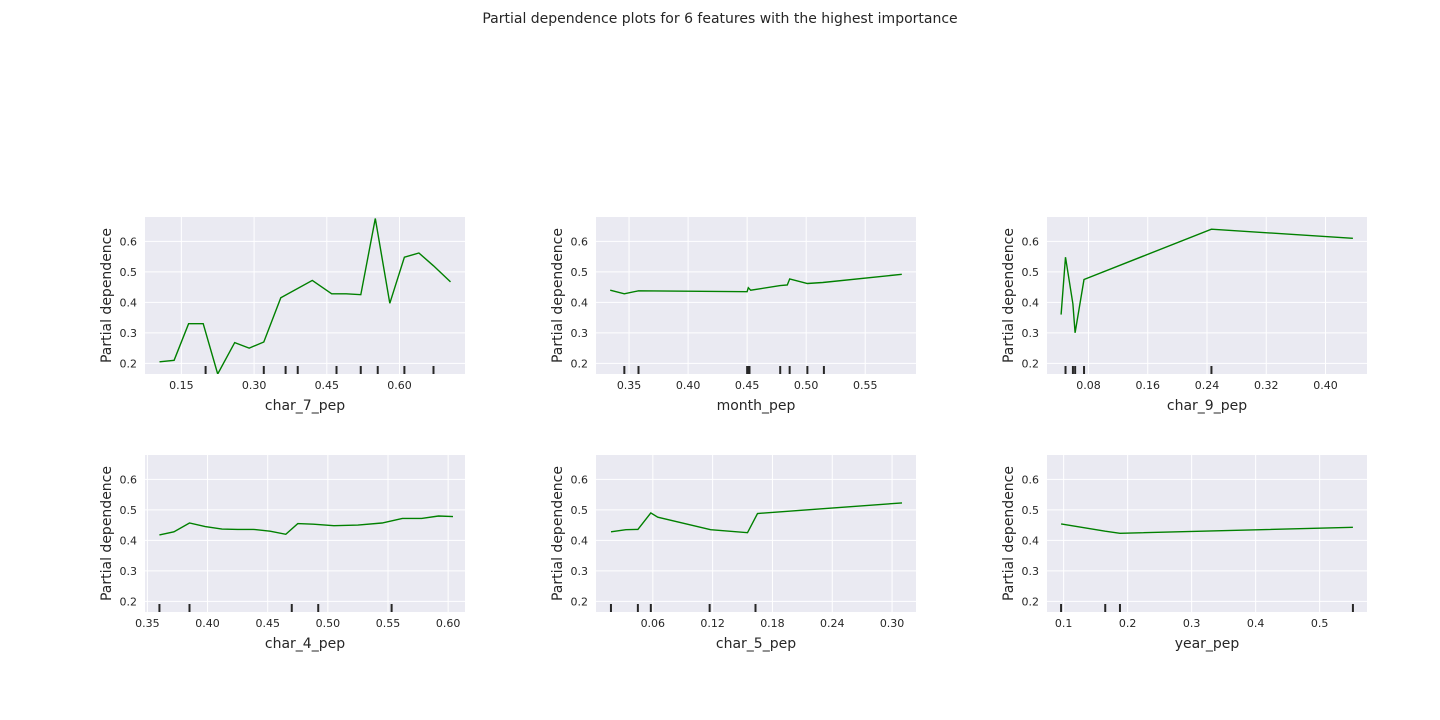  I want to click on x-tick-label: 0.16, so click(1147, 385).